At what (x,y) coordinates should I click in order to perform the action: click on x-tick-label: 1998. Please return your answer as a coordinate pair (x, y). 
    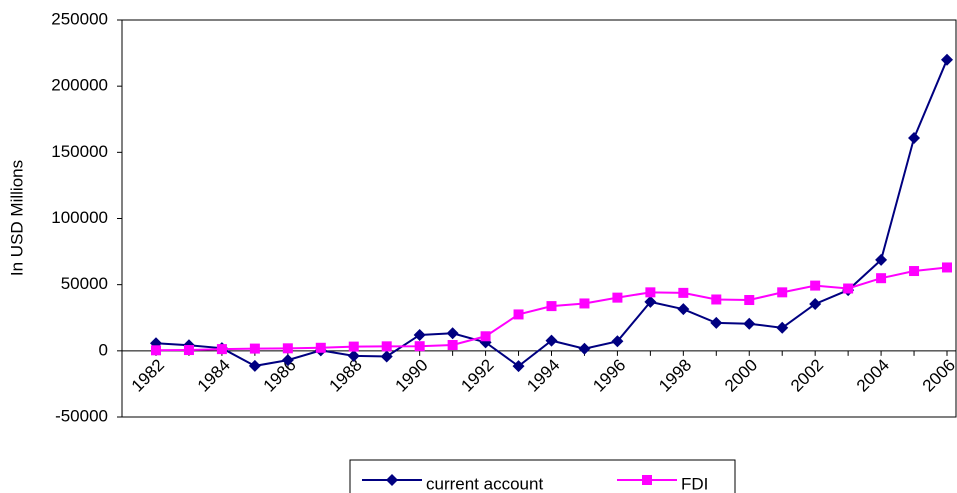
    Looking at the image, I should click on (675, 375).